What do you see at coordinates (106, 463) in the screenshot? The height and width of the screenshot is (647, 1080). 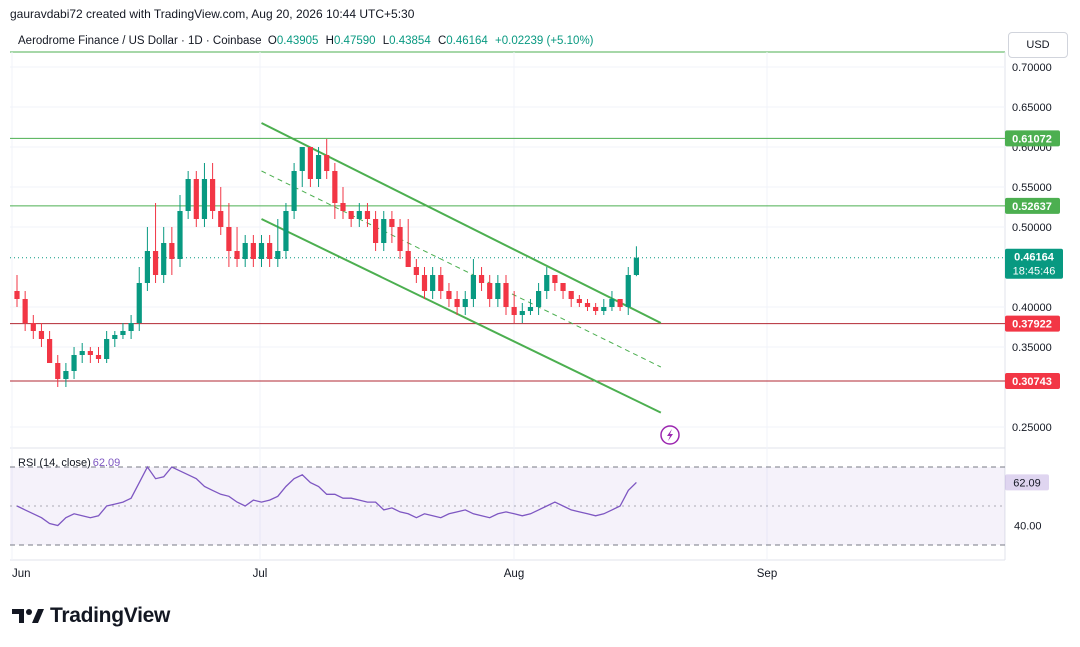 I see `rsi-legend-value: 62.09` at bounding box center [106, 463].